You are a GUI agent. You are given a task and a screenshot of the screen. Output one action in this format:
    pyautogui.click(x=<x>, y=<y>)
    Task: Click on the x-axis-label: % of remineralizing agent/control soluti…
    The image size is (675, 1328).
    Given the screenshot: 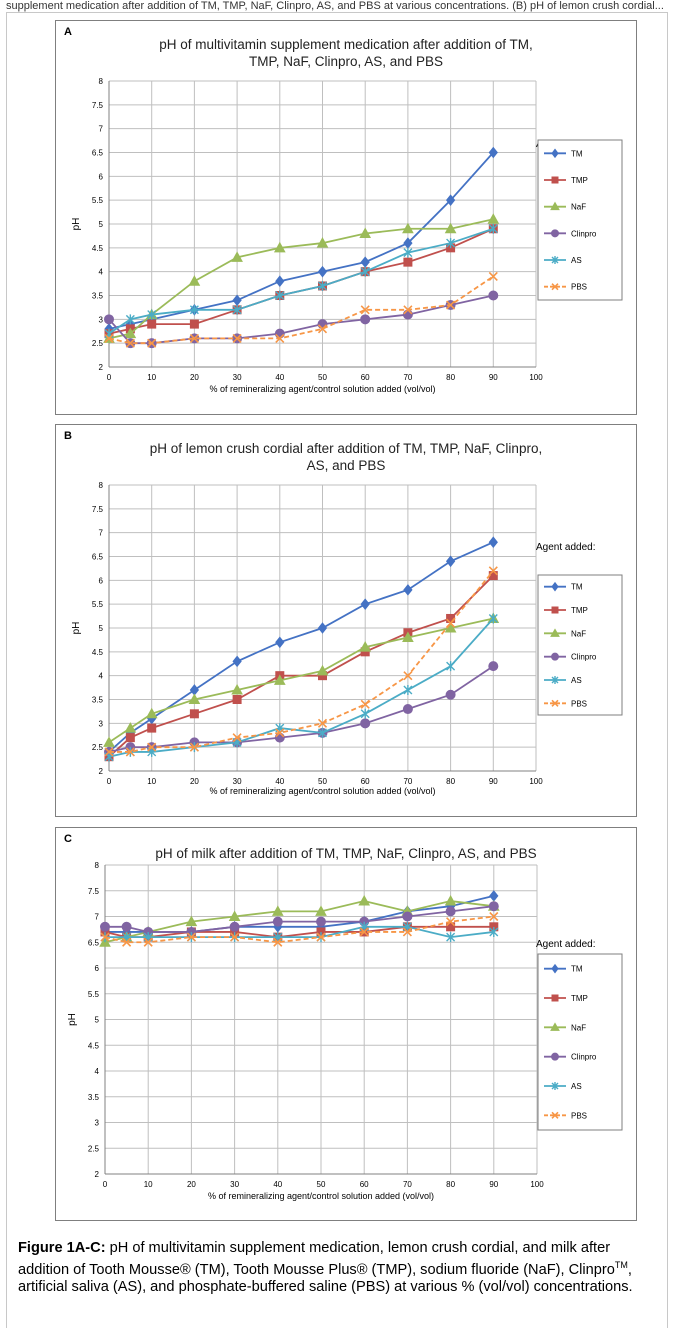 What is the action you would take?
    pyautogui.click(x=321, y=1196)
    